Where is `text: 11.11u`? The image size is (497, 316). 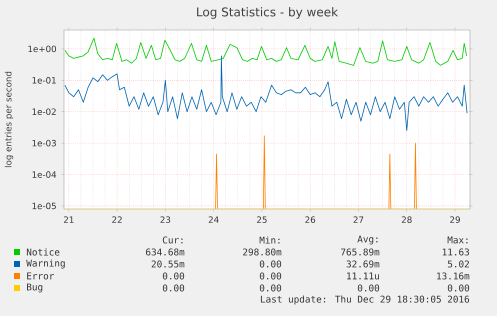 text: 11.11u is located at coordinates (363, 276).